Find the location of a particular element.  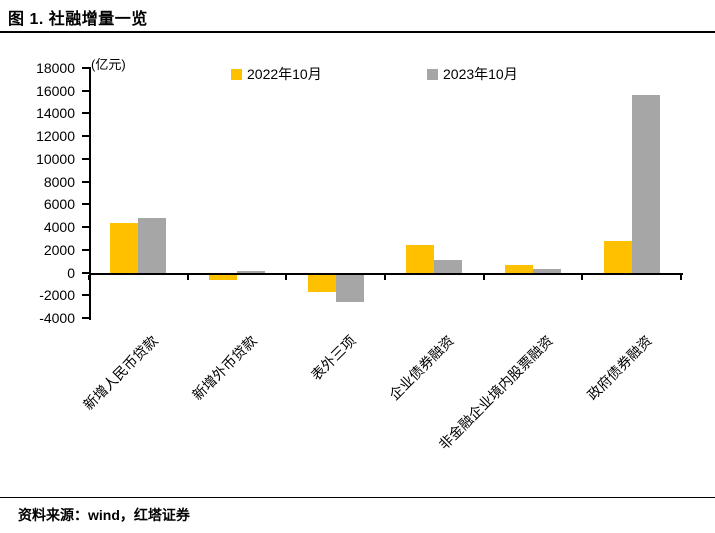

y-axis-tick-label: 14000 is located at coordinates (55, 113).